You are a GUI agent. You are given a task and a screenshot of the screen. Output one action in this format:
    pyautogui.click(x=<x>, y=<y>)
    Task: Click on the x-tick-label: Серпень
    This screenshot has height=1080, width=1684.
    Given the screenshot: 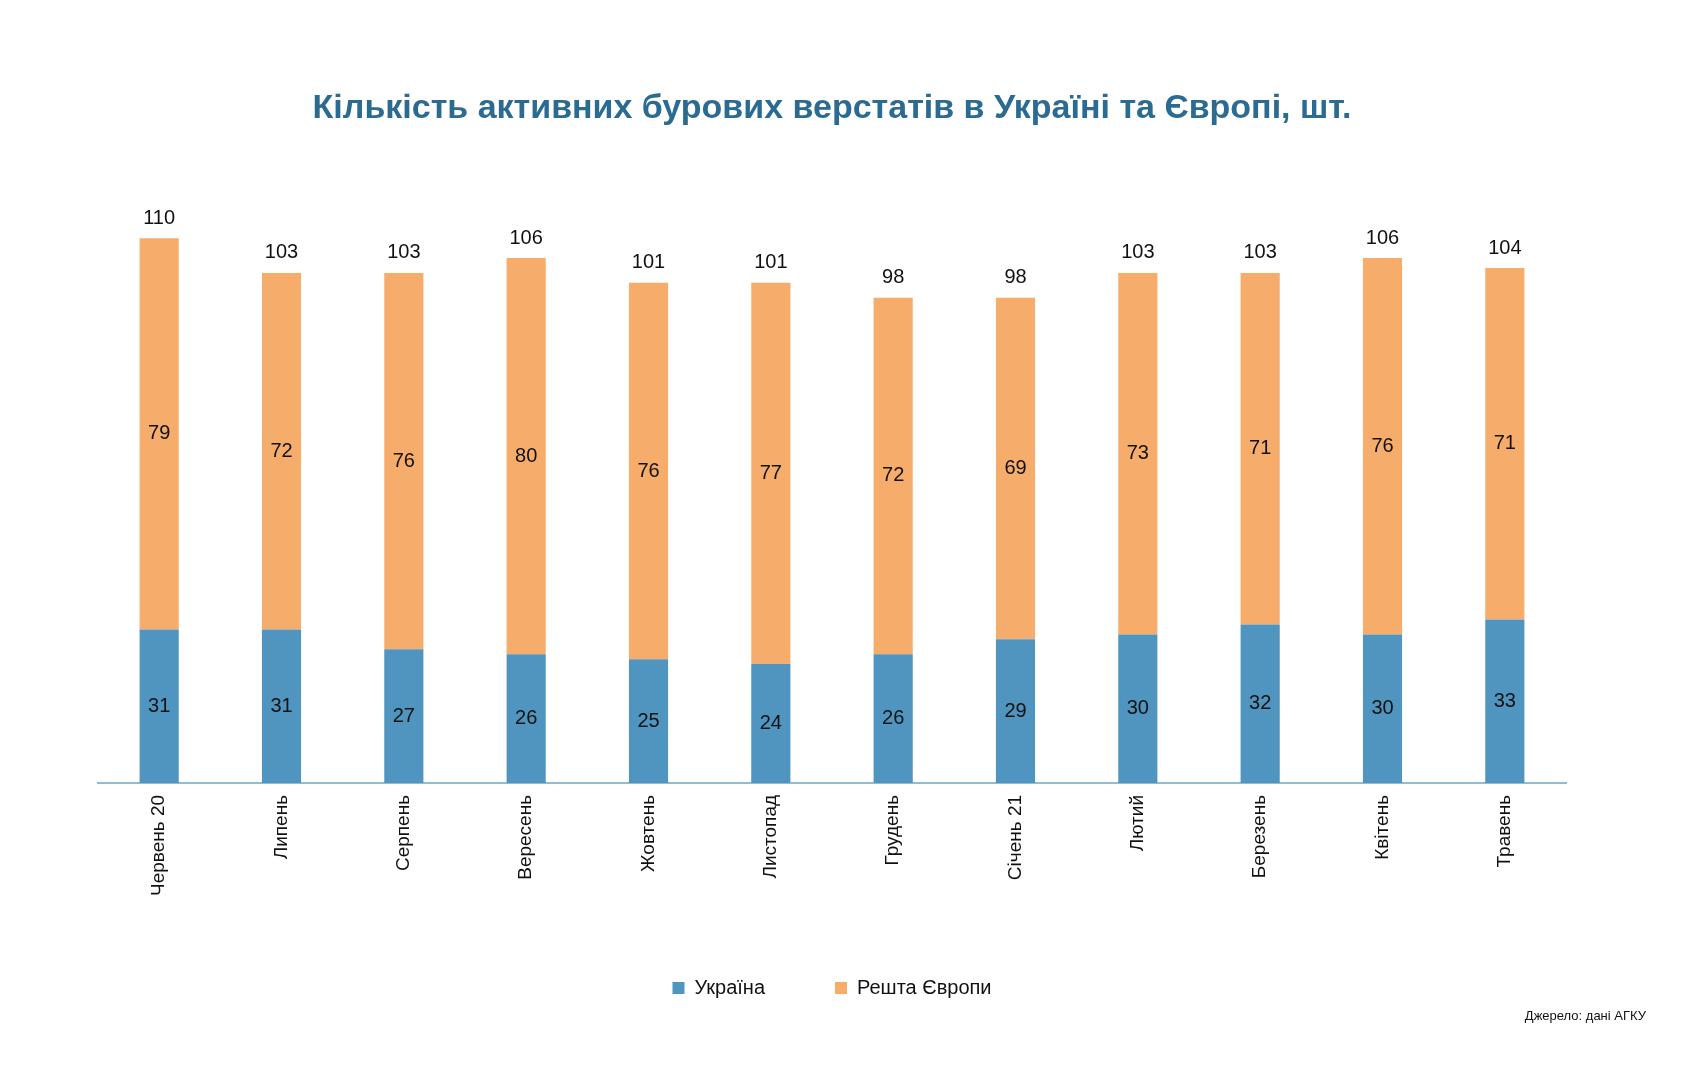 What is the action you would take?
    pyautogui.click(x=403, y=833)
    